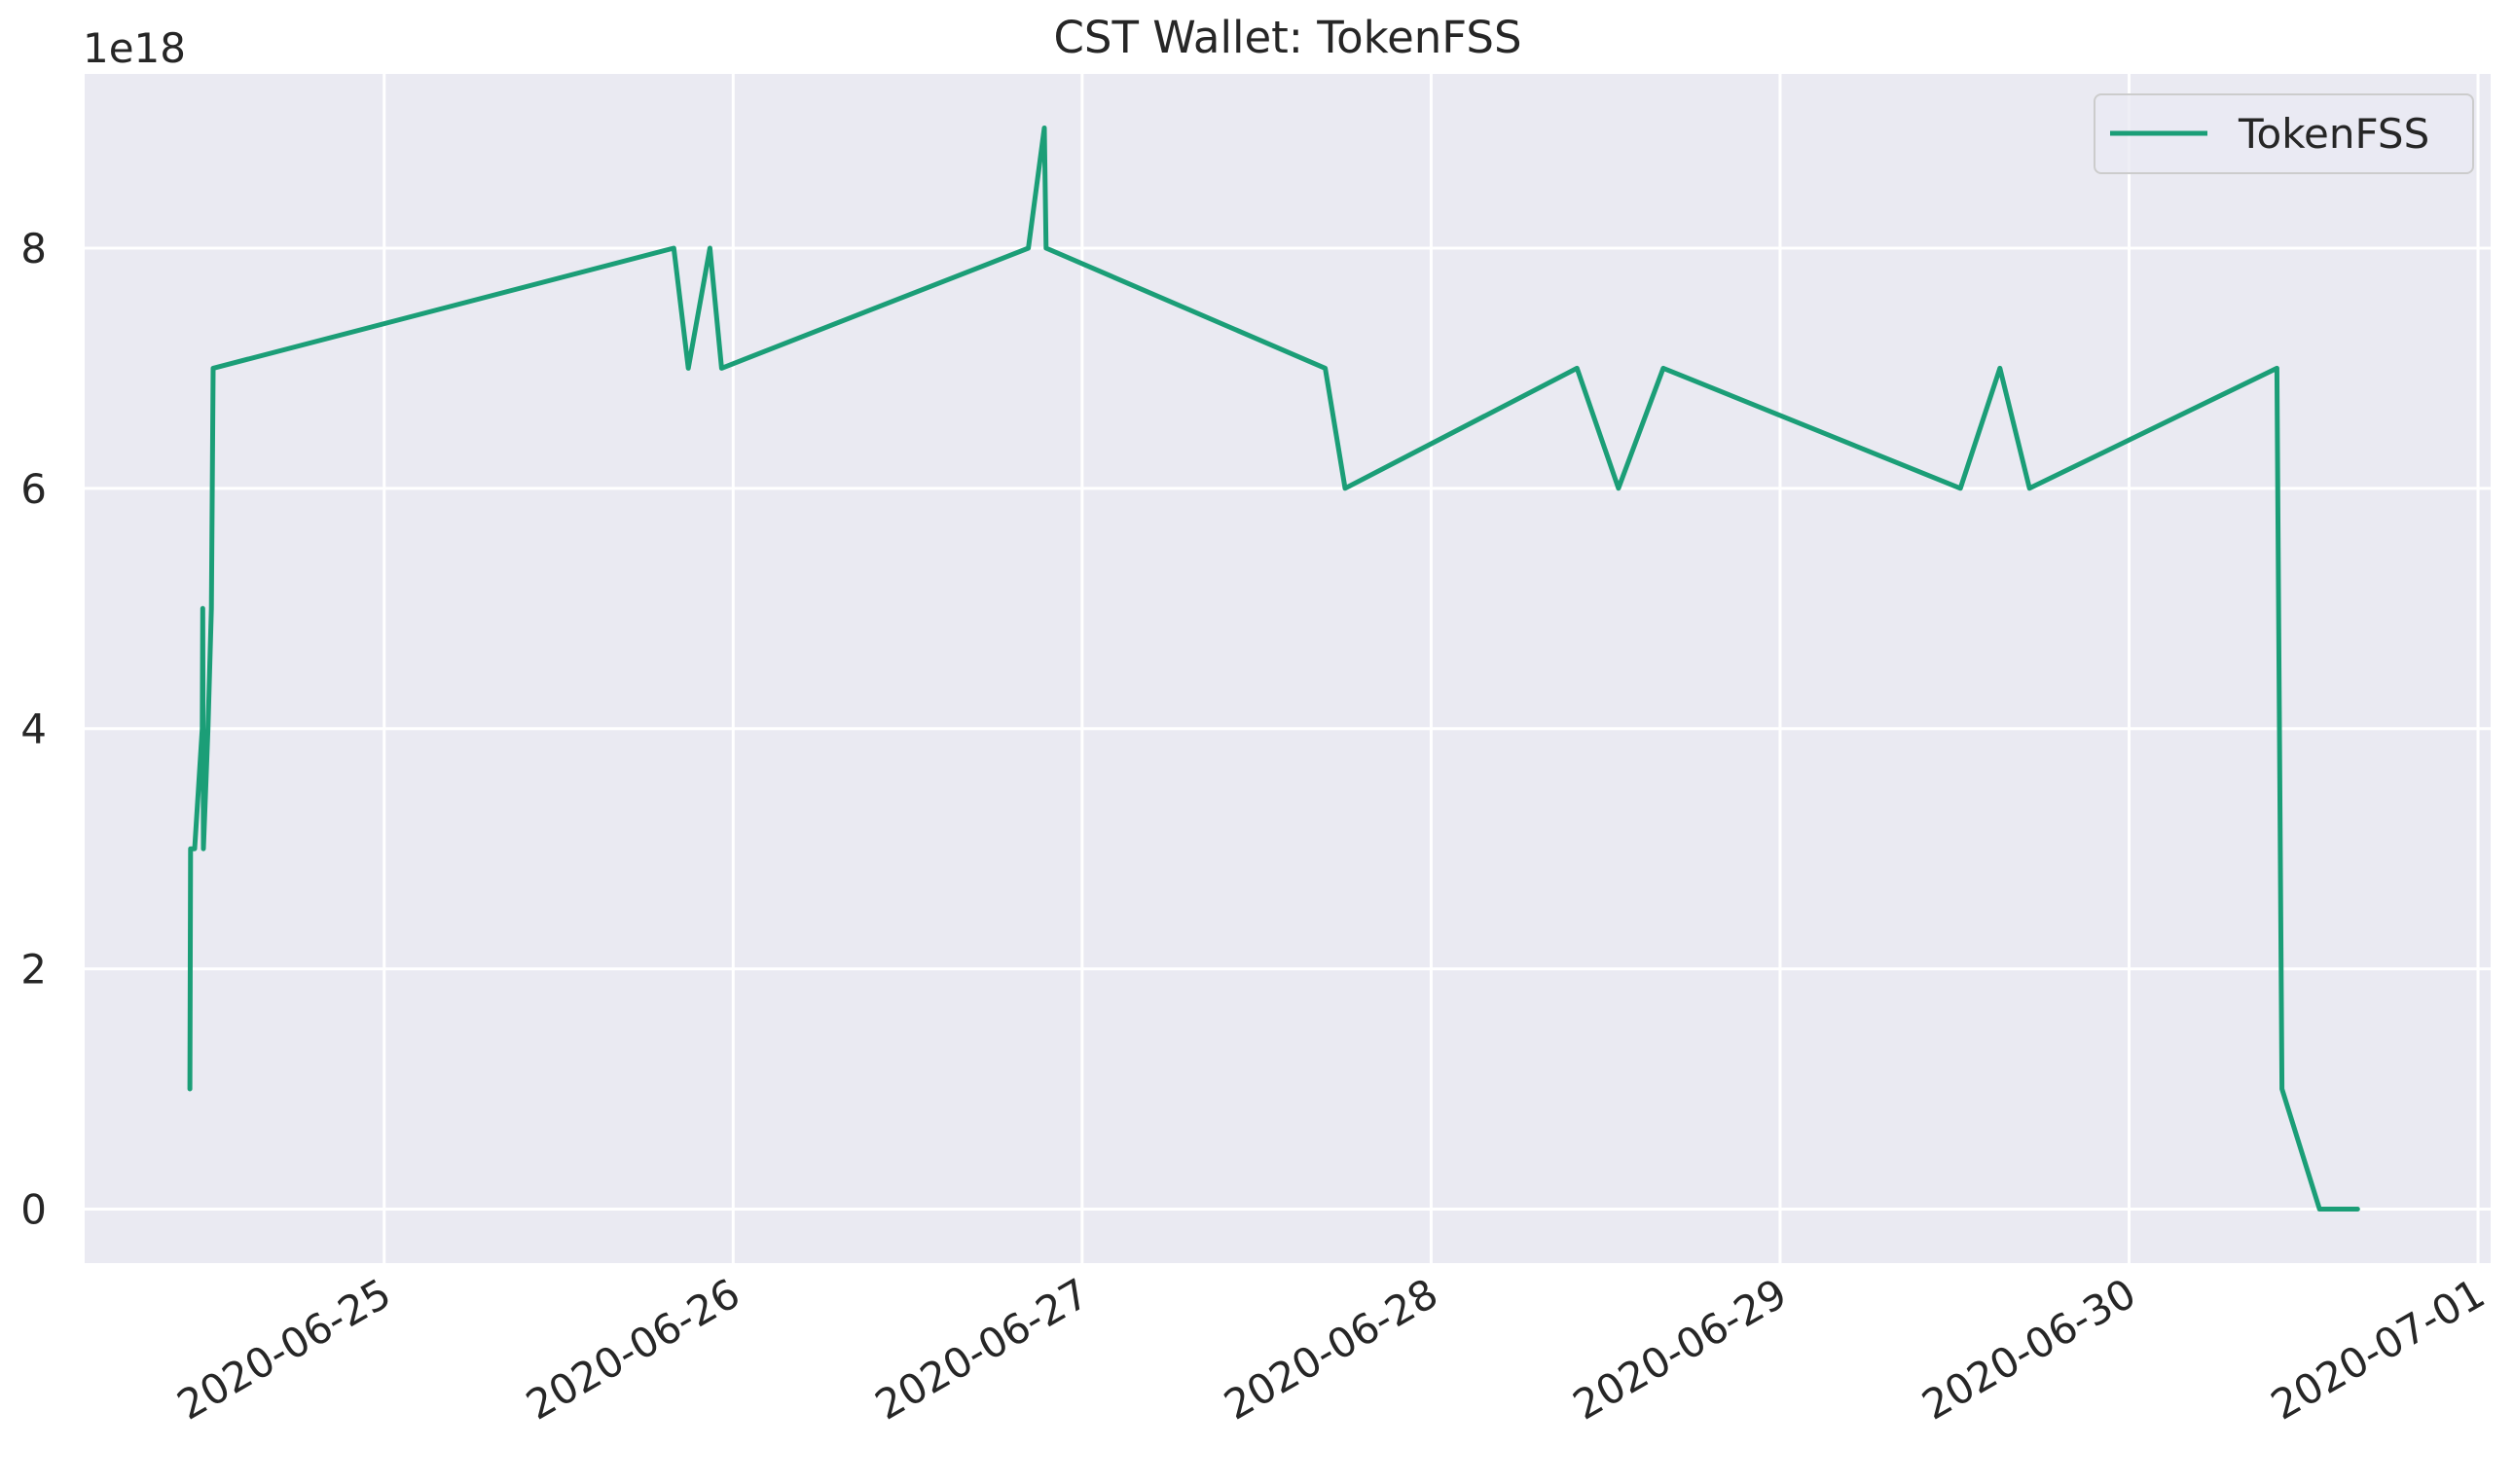 The image size is (2514, 1484). What do you see at coordinates (33, 1209) in the screenshot?
I see `y-tick-label: 0` at bounding box center [33, 1209].